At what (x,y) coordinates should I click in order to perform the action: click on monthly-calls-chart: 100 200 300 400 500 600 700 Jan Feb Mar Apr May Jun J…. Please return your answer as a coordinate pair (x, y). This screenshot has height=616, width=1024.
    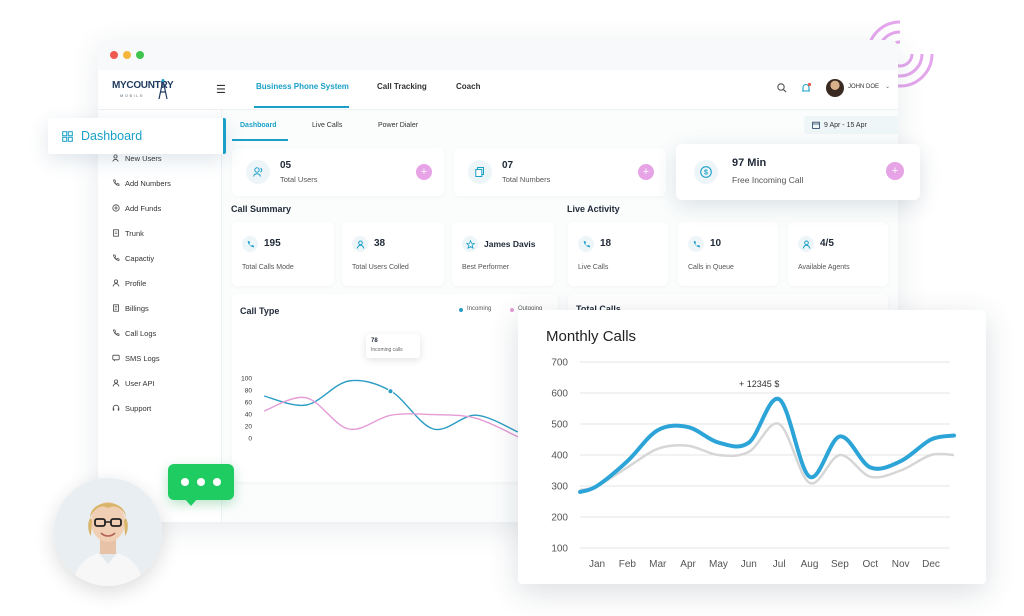
    Looking at the image, I should click on (753, 464).